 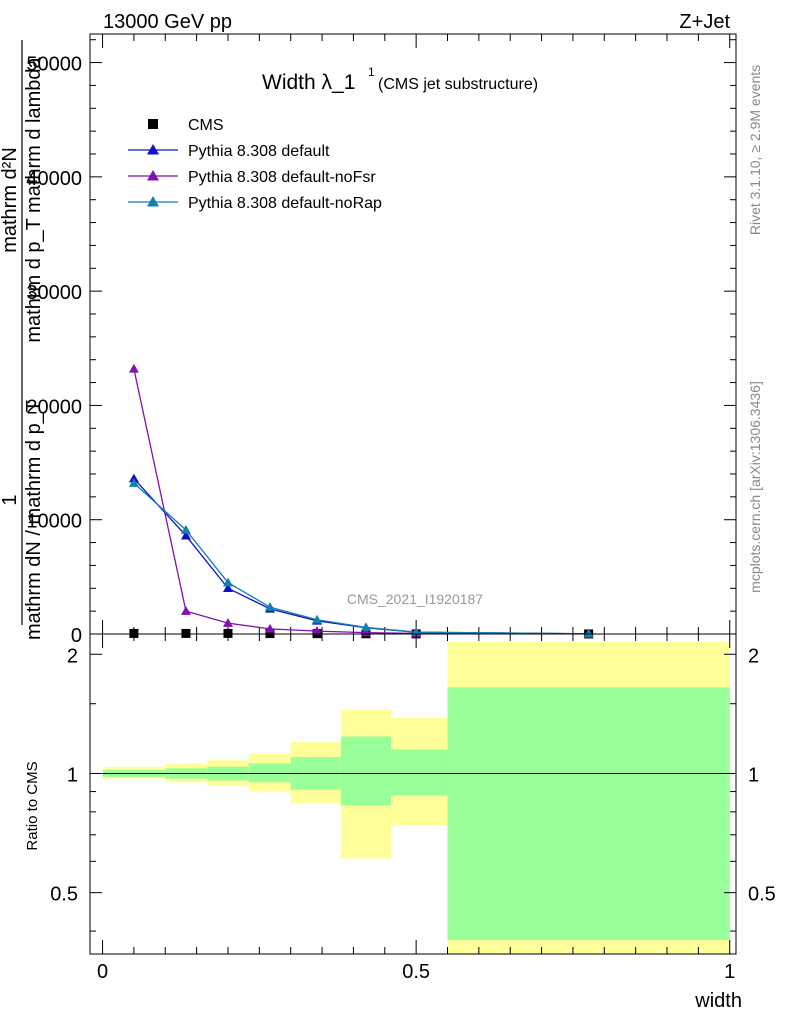 What do you see at coordinates (54, 407) in the screenshot?
I see `main-y-tick-label: 20000` at bounding box center [54, 407].